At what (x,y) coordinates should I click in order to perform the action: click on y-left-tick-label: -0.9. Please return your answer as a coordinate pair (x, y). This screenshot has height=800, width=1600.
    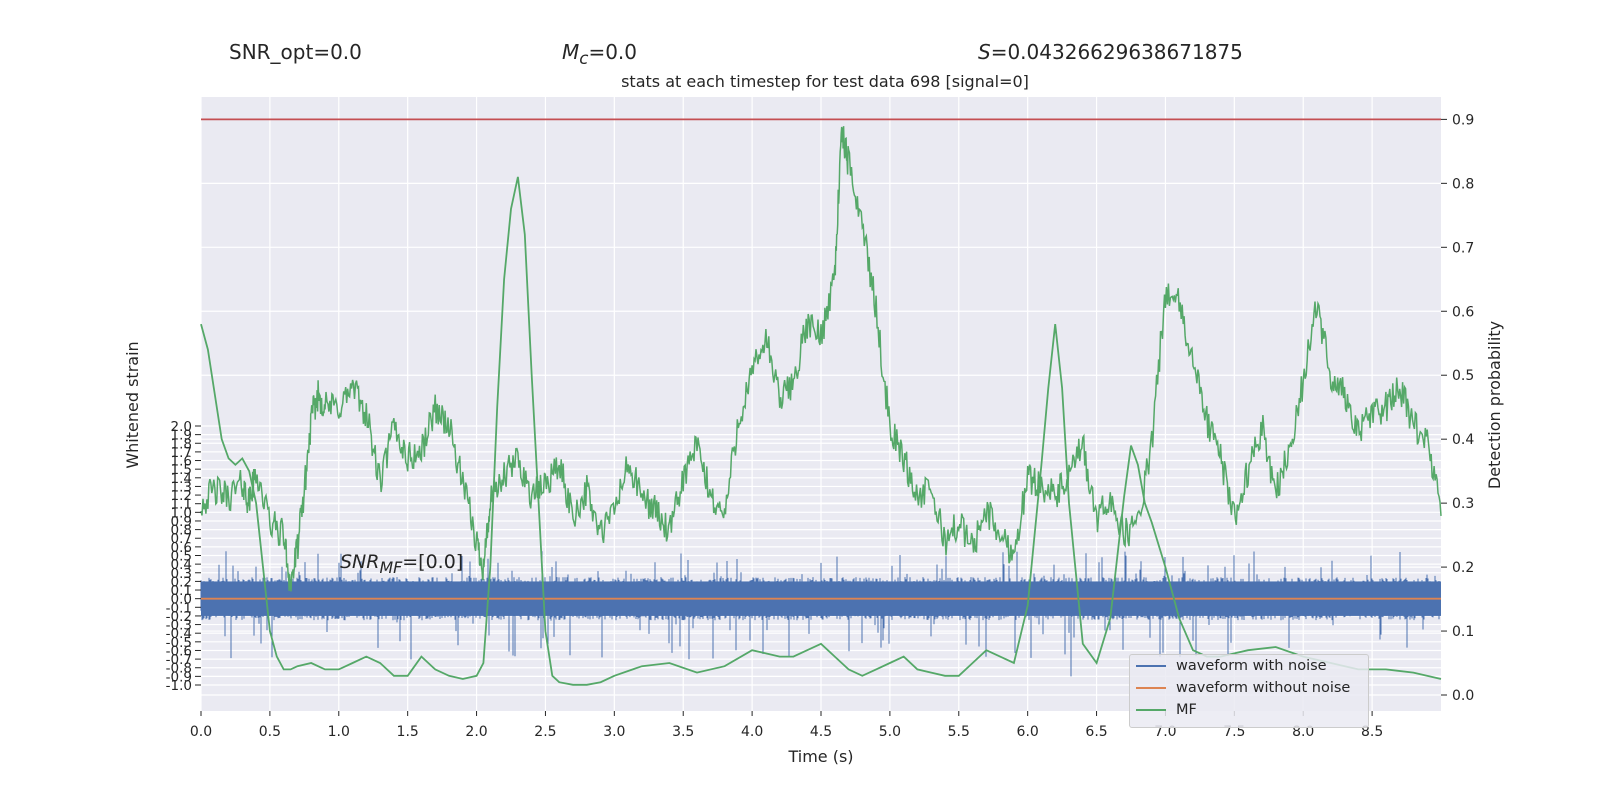
    Looking at the image, I should click on (179, 677).